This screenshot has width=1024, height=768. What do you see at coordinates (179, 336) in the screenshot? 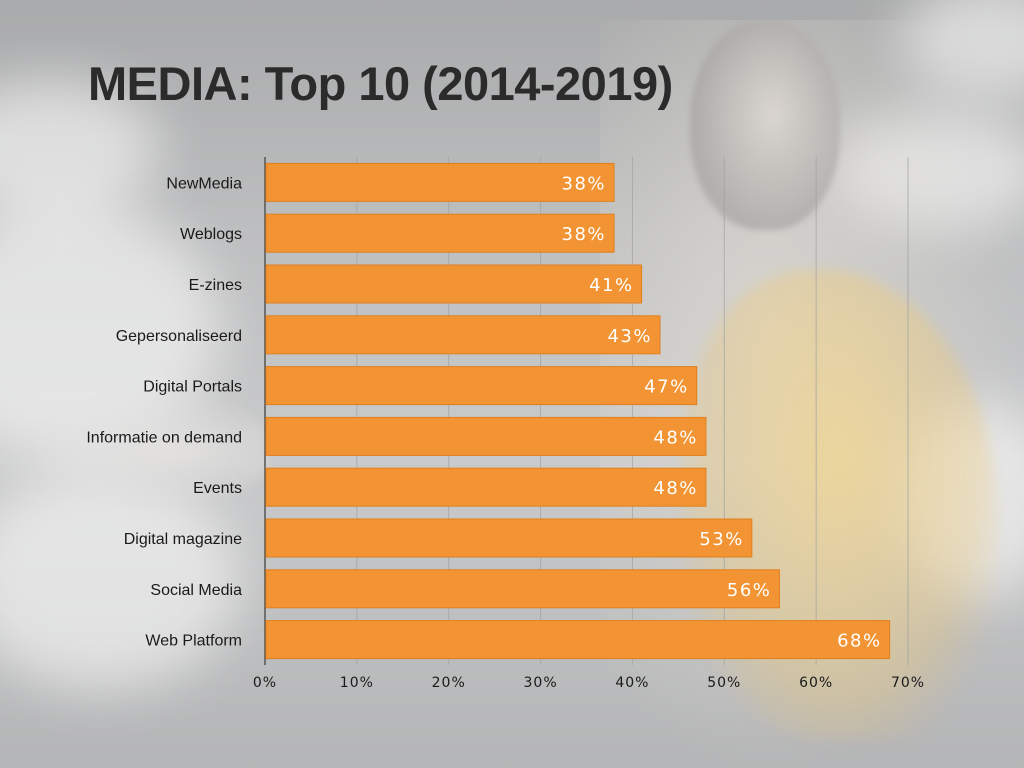
I see `category-label: Gepersonaliseerd` at bounding box center [179, 336].